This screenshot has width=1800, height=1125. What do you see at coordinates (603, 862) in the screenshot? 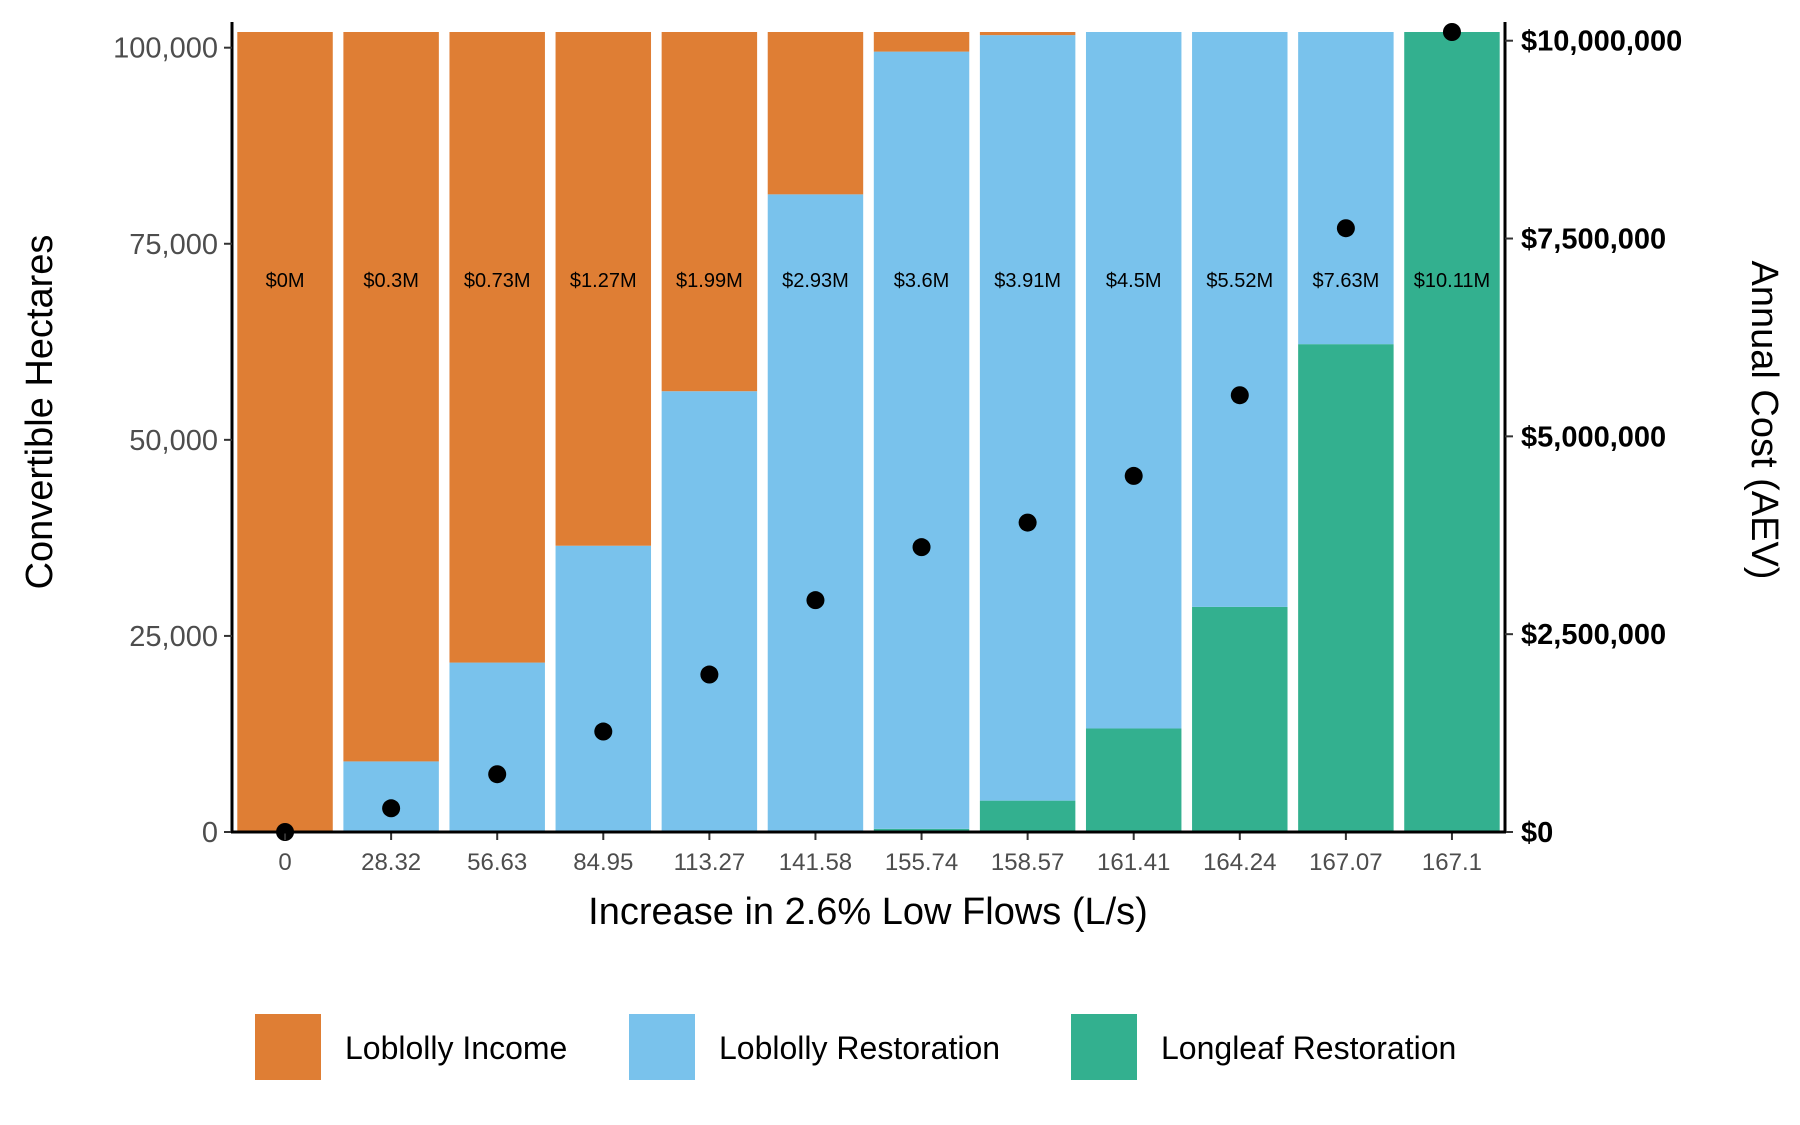
I see `x-tick-label-3: 84.95` at bounding box center [603, 862].